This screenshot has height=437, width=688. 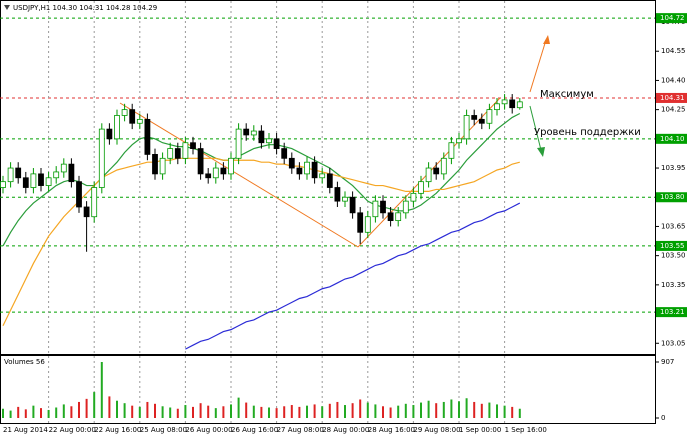 What do you see at coordinates (673, 285) in the screenshot?
I see `y-tick-label: 103.35` at bounding box center [673, 285].